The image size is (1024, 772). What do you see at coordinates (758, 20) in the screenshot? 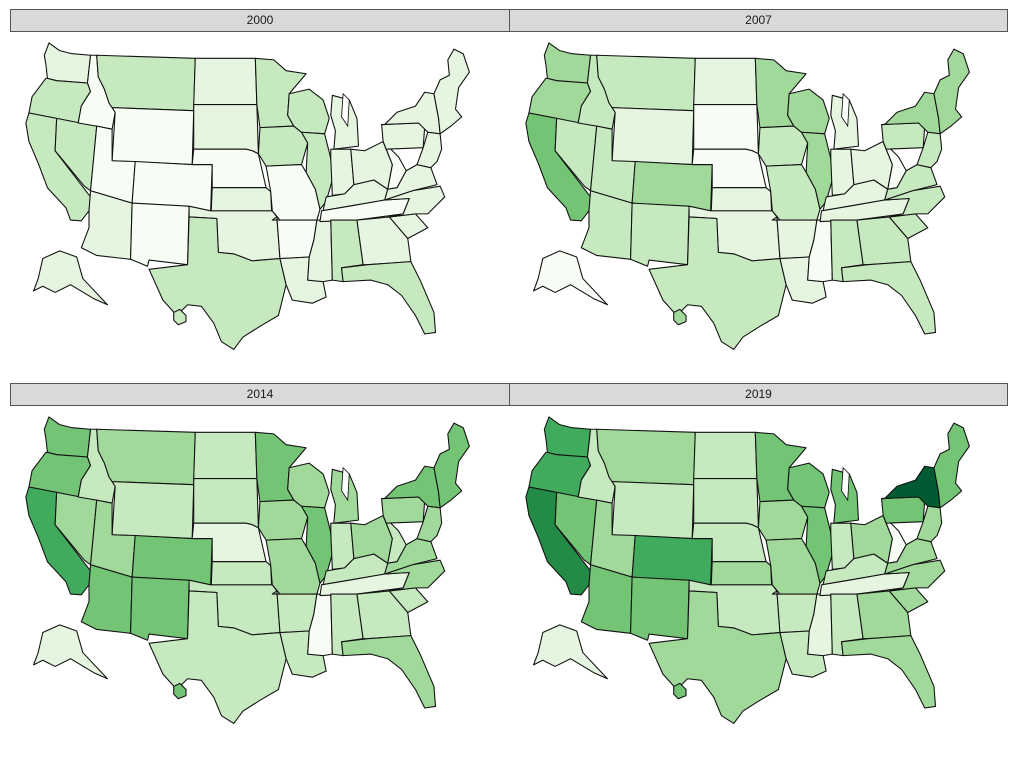
I see `facet-strip-2007: 2007` at bounding box center [758, 20].